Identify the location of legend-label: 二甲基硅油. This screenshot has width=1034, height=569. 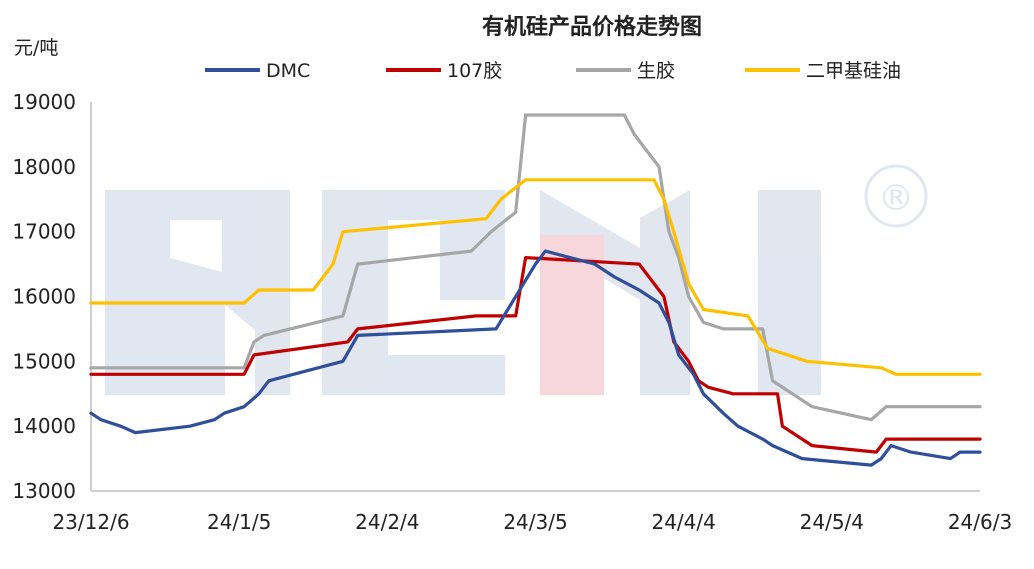
(853, 71).